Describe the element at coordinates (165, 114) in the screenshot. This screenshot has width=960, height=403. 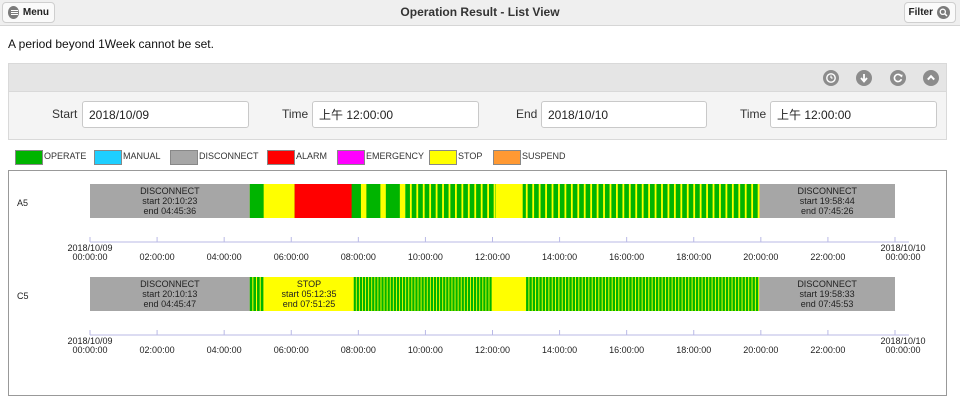
I see `start-date-input` at that location.